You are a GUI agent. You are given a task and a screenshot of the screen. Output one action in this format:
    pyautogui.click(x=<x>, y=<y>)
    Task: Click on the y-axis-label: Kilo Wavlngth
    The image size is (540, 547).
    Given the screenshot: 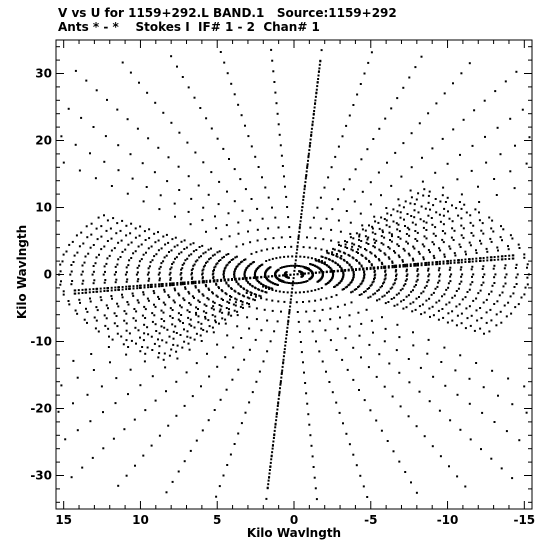 What is the action you would take?
    pyautogui.click(x=22, y=272)
    